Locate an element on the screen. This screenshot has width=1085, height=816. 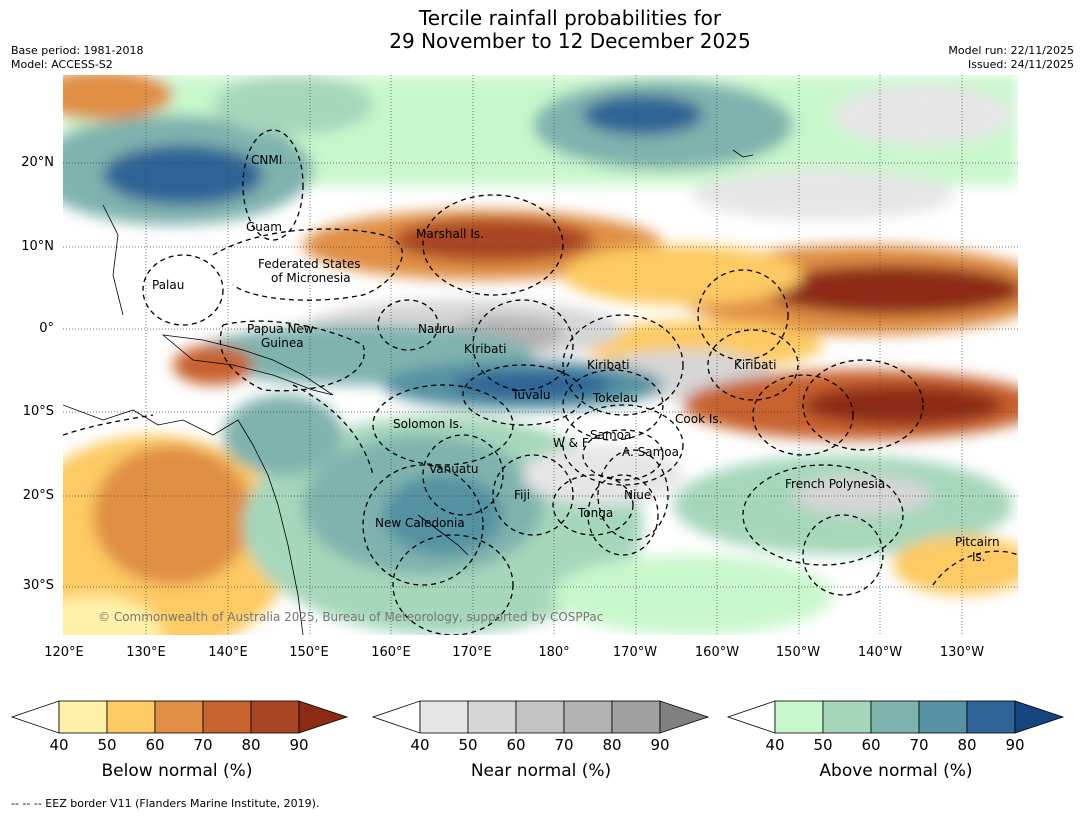
label-asamoa: A. Samoa is located at coordinates (650, 452).